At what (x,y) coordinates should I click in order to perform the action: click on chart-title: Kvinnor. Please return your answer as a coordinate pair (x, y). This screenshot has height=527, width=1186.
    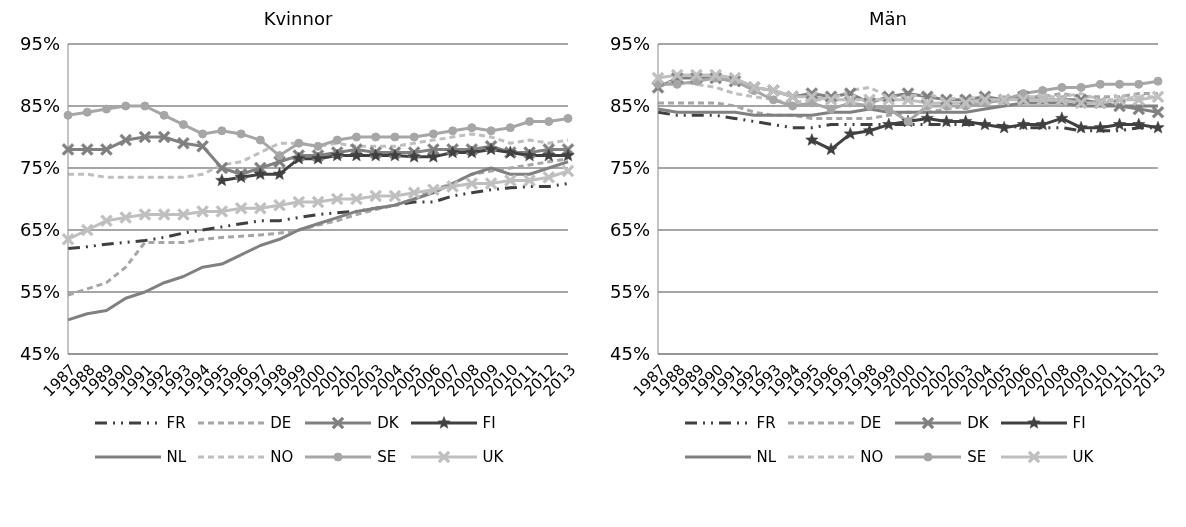
    Looking at the image, I should click on (298, 19).